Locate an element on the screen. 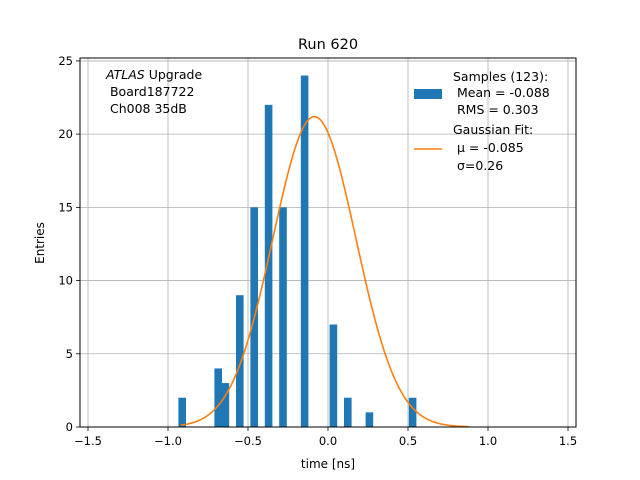 Image resolution: width=640 pixels, height=480 pixels. x-axis-label: time [ns] is located at coordinates (328, 464).